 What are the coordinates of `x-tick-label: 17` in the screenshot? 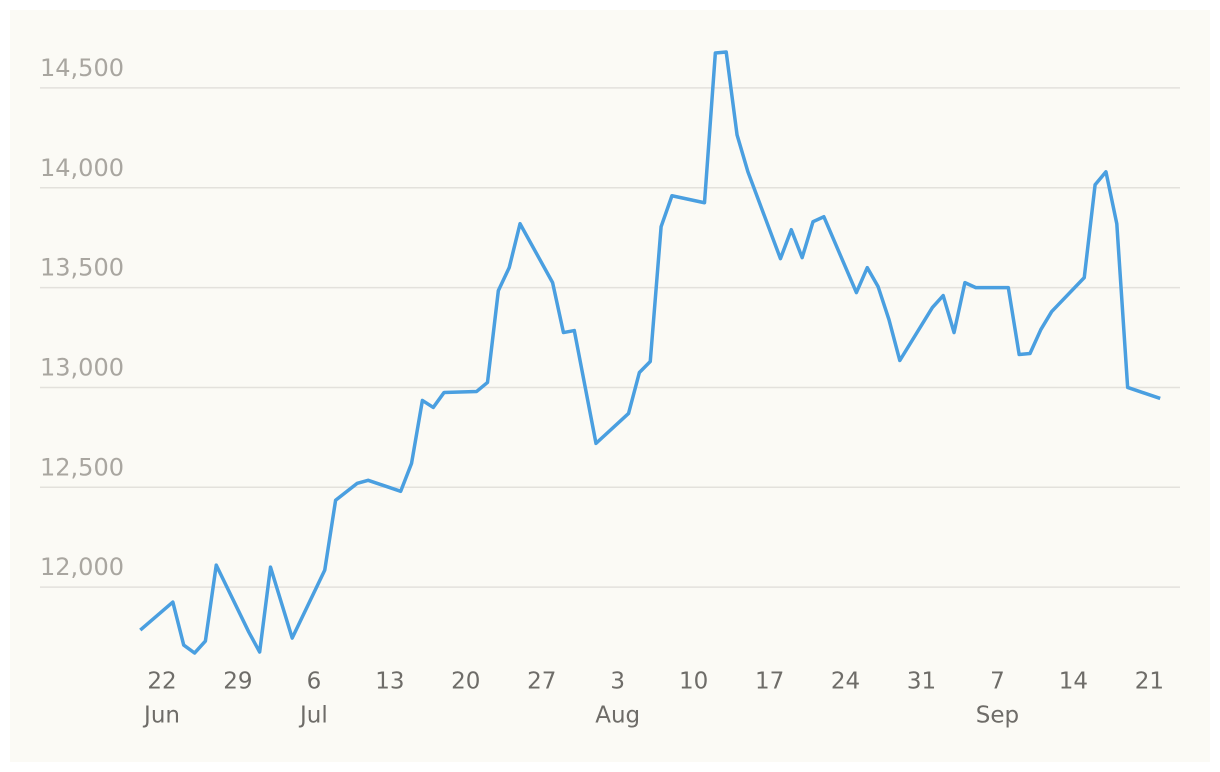 It's located at (769, 682).